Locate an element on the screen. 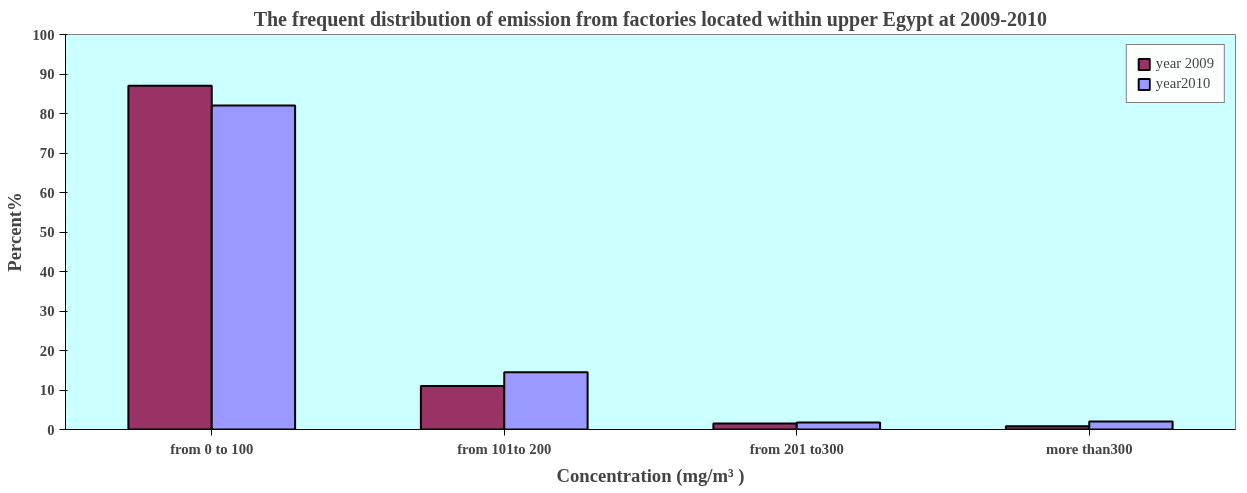  y-tick-label: 30 is located at coordinates (47, 311).